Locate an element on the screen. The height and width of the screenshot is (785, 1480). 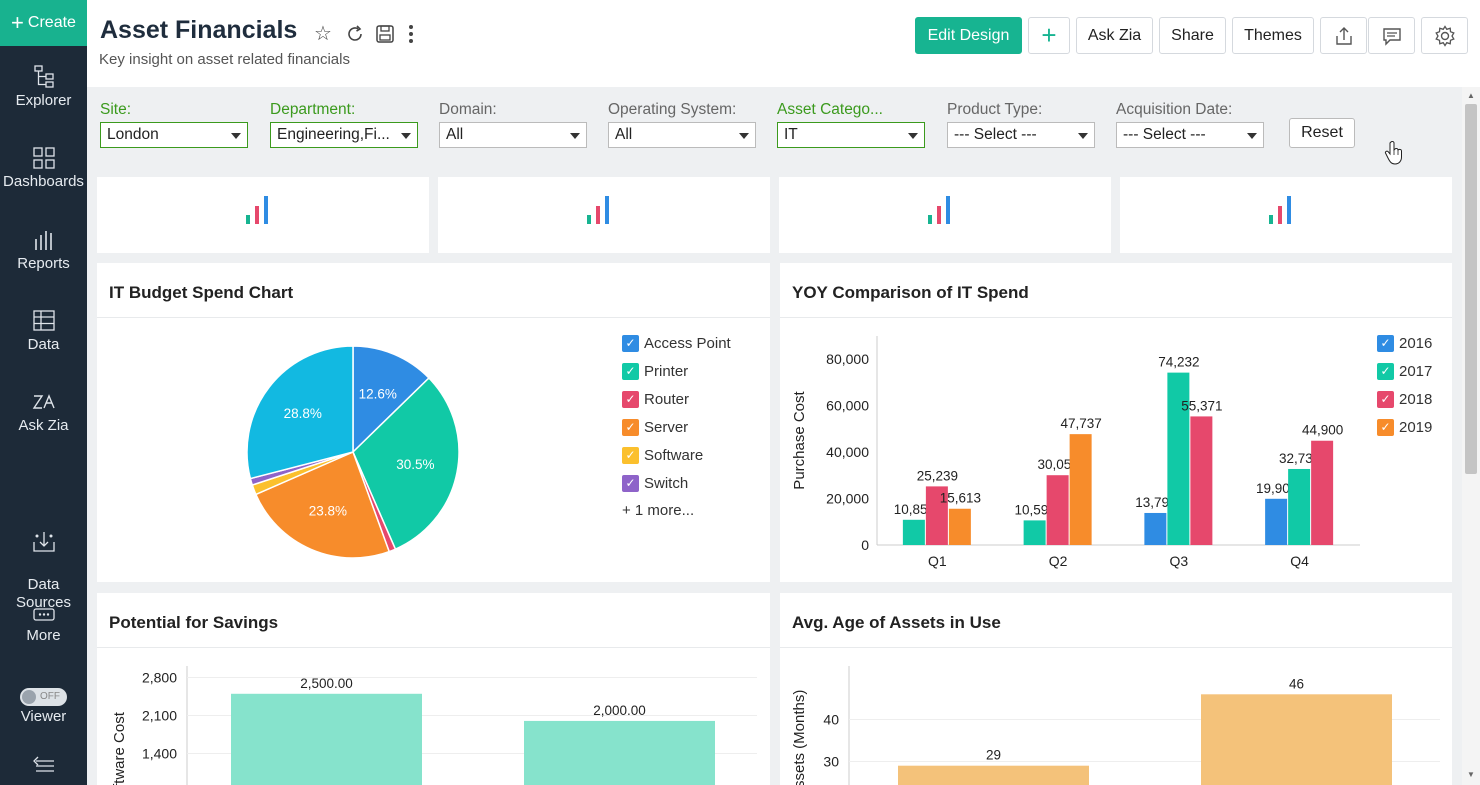
bar-value-label: 29 is located at coordinates (993, 755).